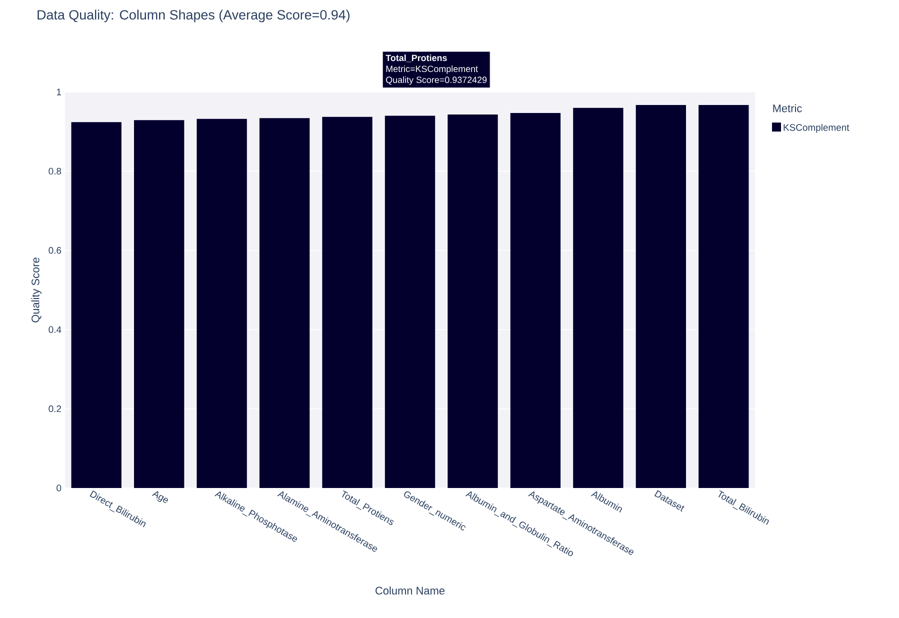  What do you see at coordinates (55, 408) in the screenshot?
I see `y-tick-label: 0.2` at bounding box center [55, 408].